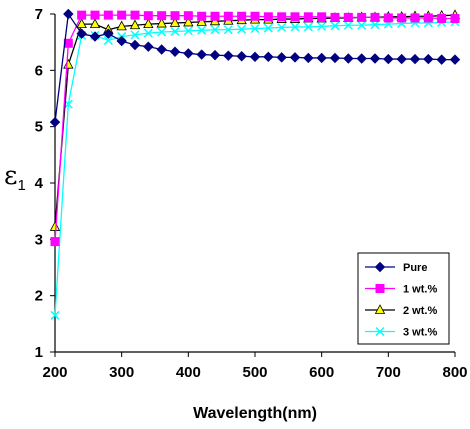 The image size is (470, 429). Describe the element at coordinates (454, 372) in the screenshot. I see `x-tick-label: 800` at that location.